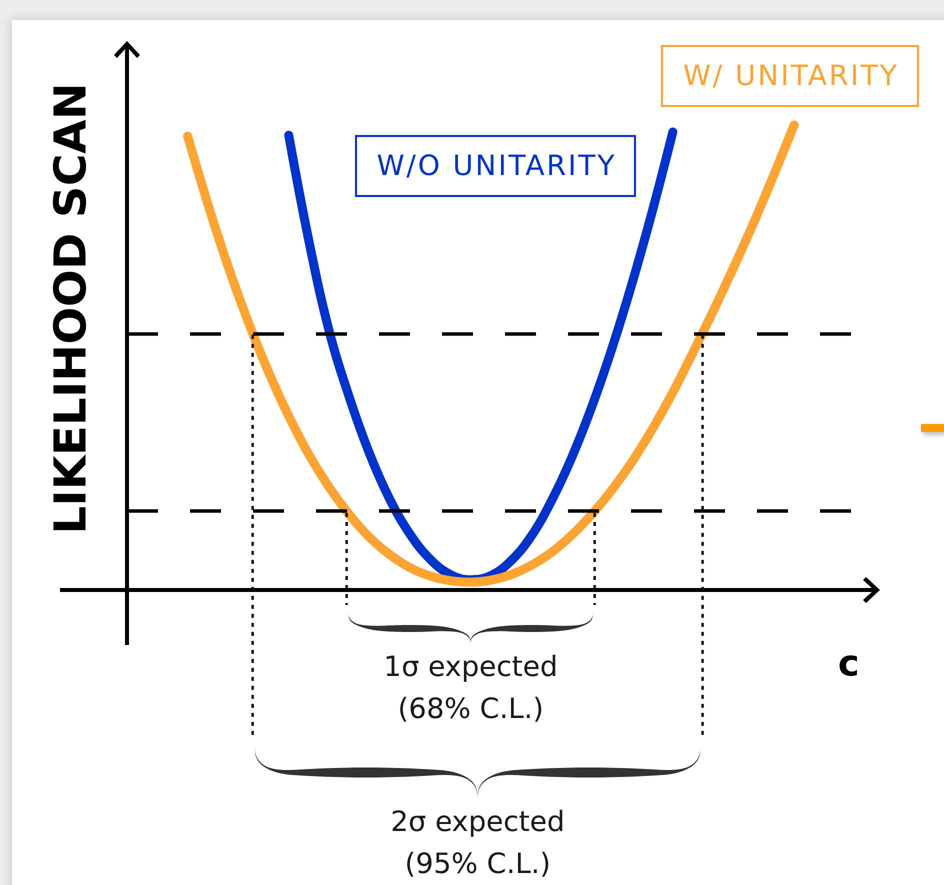  Describe the element at coordinates (849, 664) in the screenshot. I see `x-axis-title: c` at that location.